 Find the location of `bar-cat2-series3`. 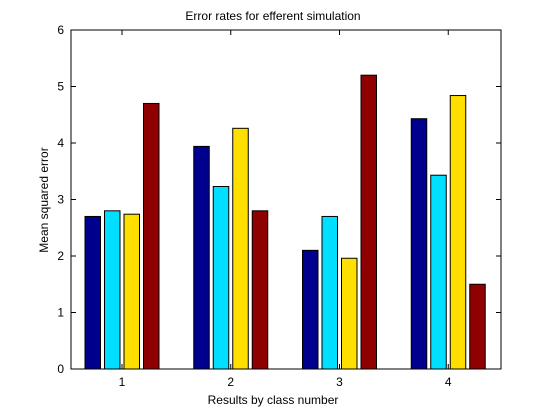

bar-cat2-series3 is located at coordinates (240, 248).